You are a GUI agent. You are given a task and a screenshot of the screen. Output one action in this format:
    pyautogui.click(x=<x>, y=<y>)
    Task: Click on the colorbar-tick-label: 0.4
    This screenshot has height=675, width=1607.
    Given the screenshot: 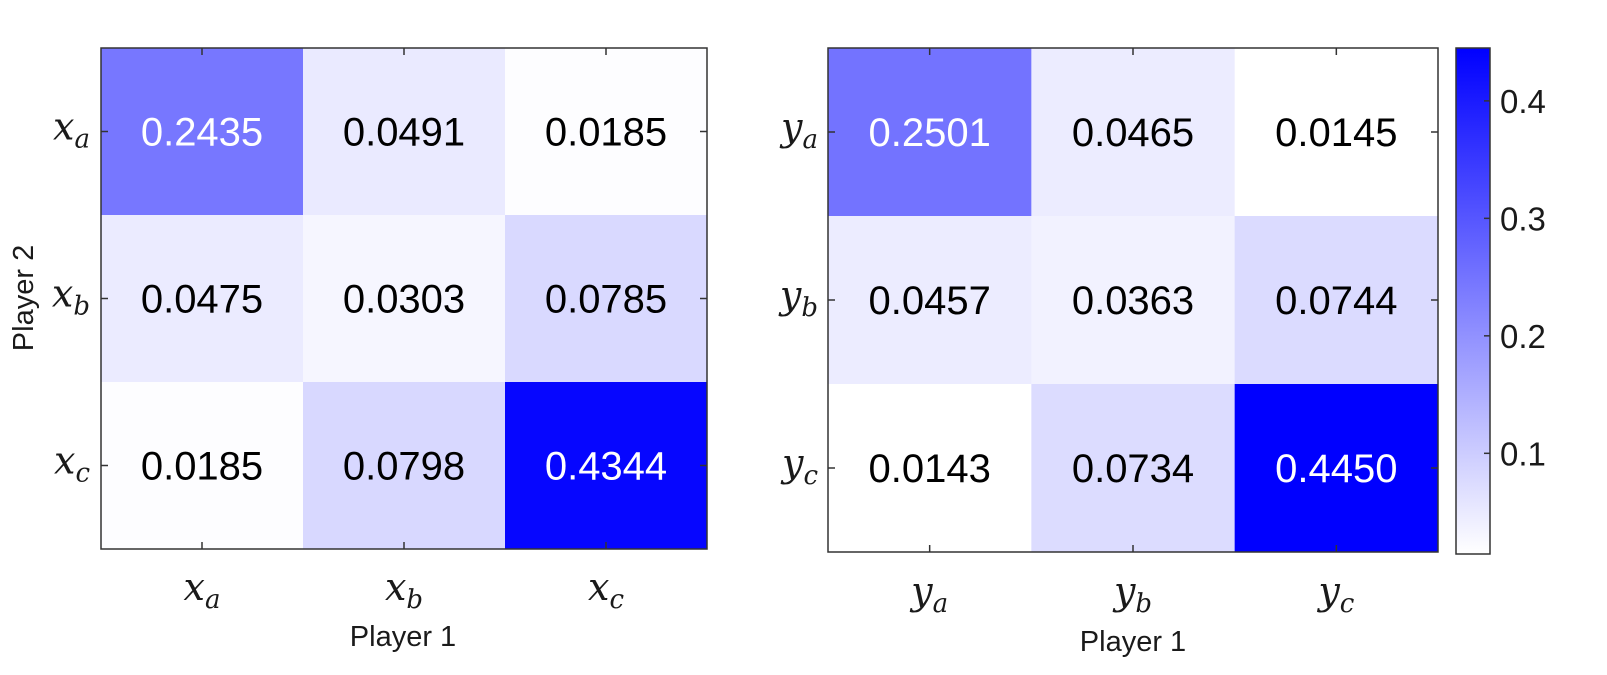 What is the action you would take?
    pyautogui.click(x=1523, y=101)
    